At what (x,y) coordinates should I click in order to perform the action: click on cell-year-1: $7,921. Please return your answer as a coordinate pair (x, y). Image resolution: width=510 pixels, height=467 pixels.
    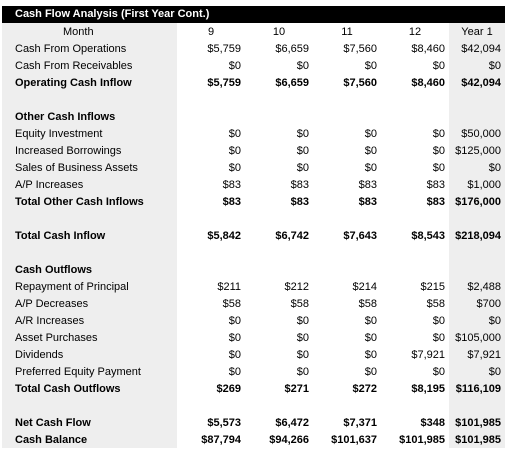
    Looking at the image, I should click on (477, 354).